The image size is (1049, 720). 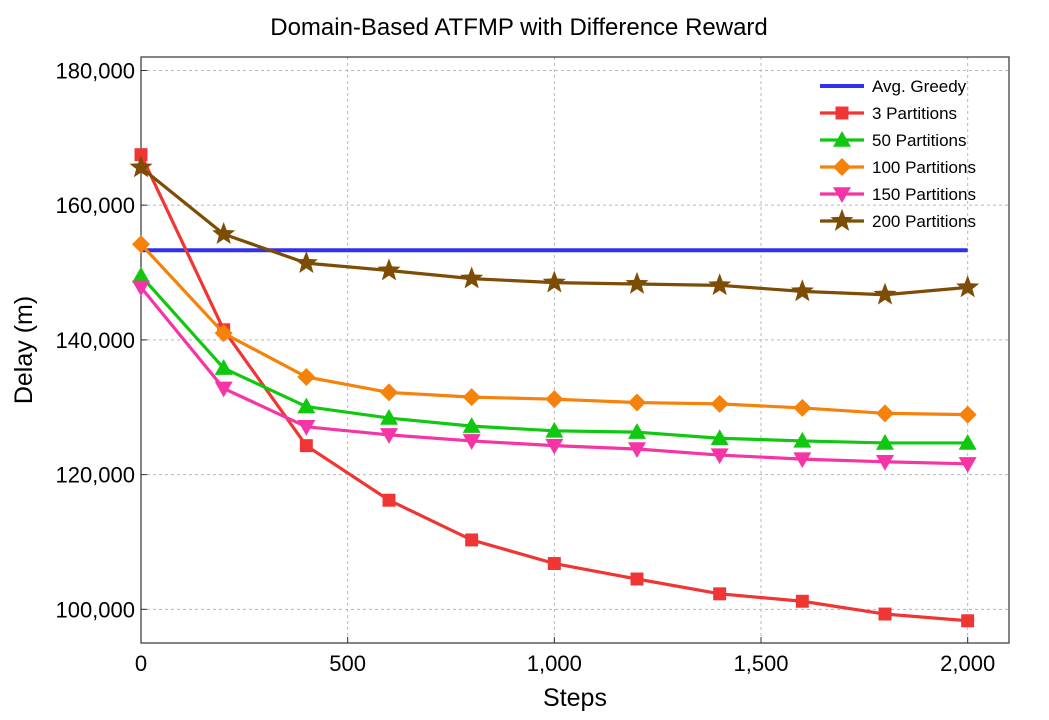 What do you see at coordinates (24, 350) in the screenshot?
I see `y-axis-label: Delay (m)` at bounding box center [24, 350].